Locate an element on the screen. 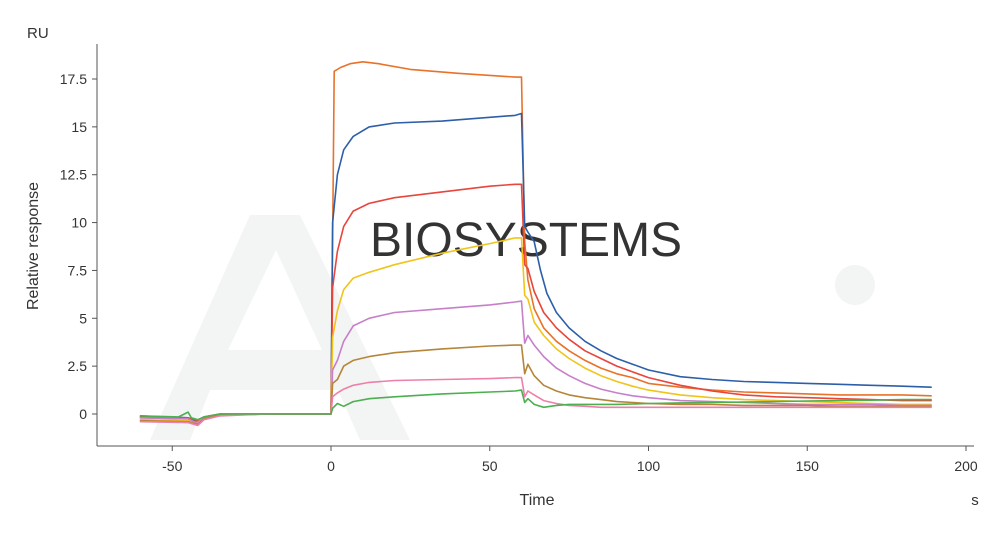  y-tick-label: 17.5 is located at coordinates (73, 79).